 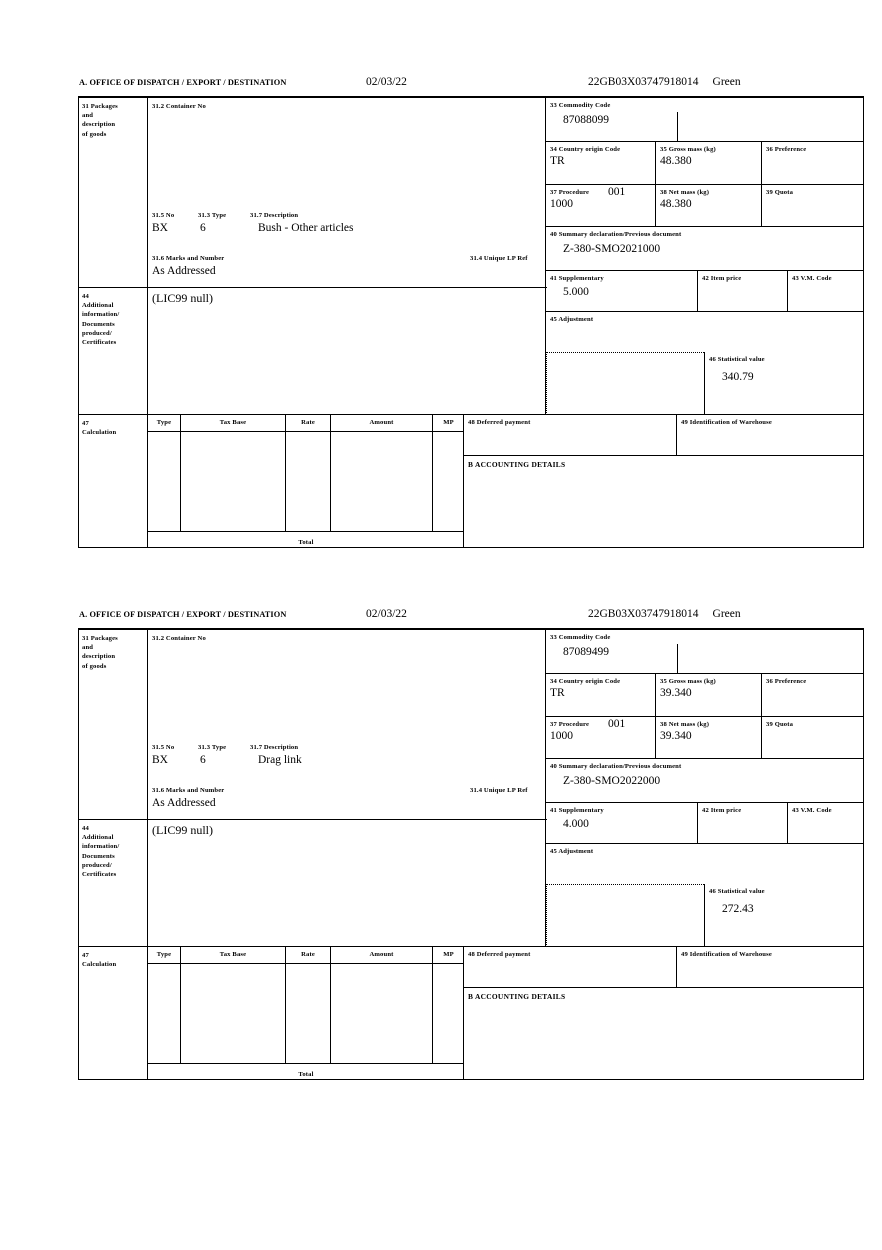 What do you see at coordinates (348, 748) in the screenshot?
I see `package-labels: 31.5 No 31.3 Type 31.7 Description` at bounding box center [348, 748].